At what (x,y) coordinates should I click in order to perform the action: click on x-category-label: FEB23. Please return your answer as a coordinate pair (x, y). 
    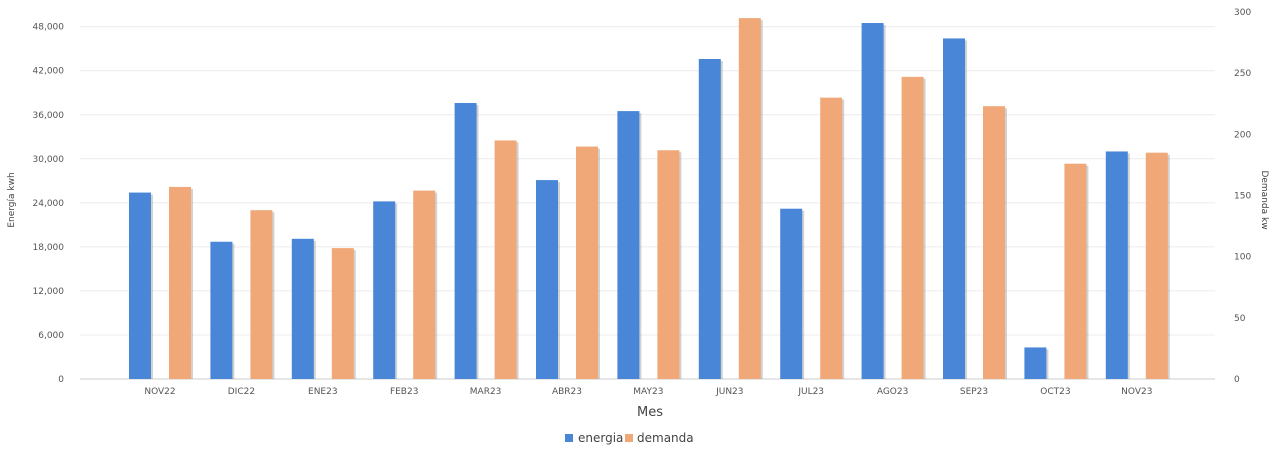
    Looking at the image, I should click on (404, 392).